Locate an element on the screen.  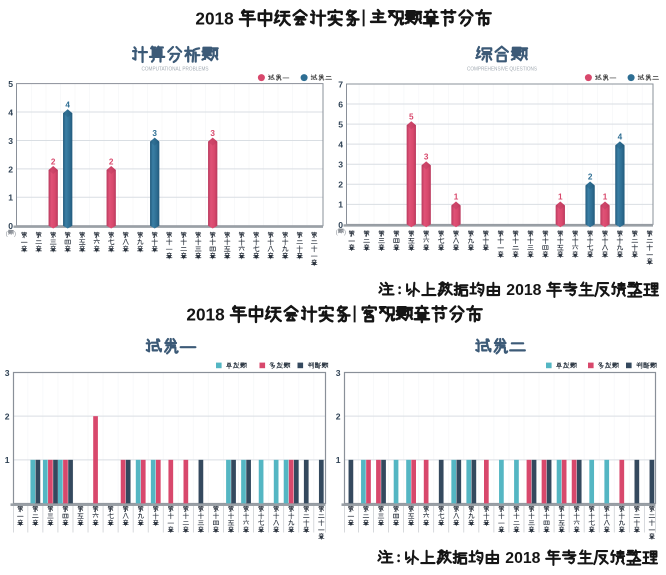
svg-text: COMPREHENSIVE QUESTIONS is located at coordinates (502, 70).